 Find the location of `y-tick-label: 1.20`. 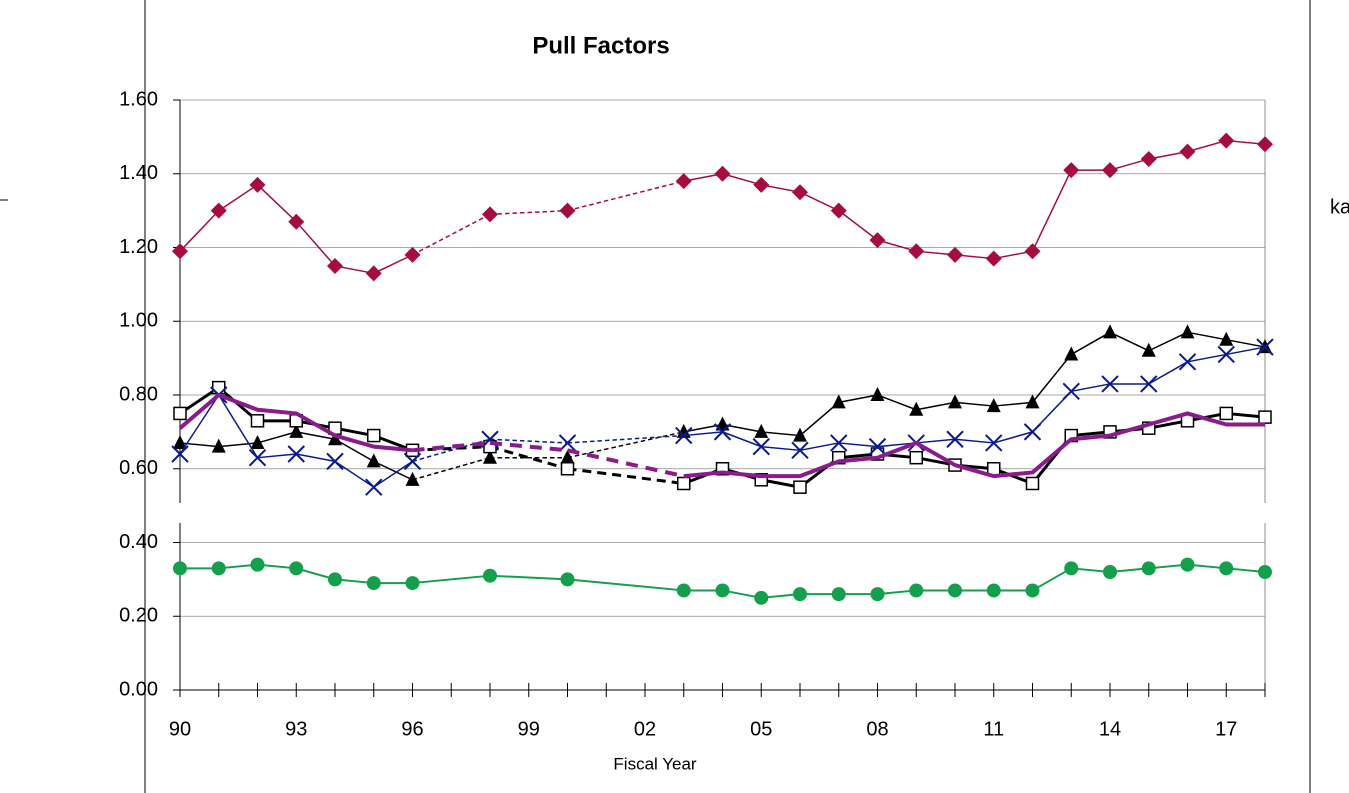

y-tick-label: 1.20 is located at coordinates (138, 247).